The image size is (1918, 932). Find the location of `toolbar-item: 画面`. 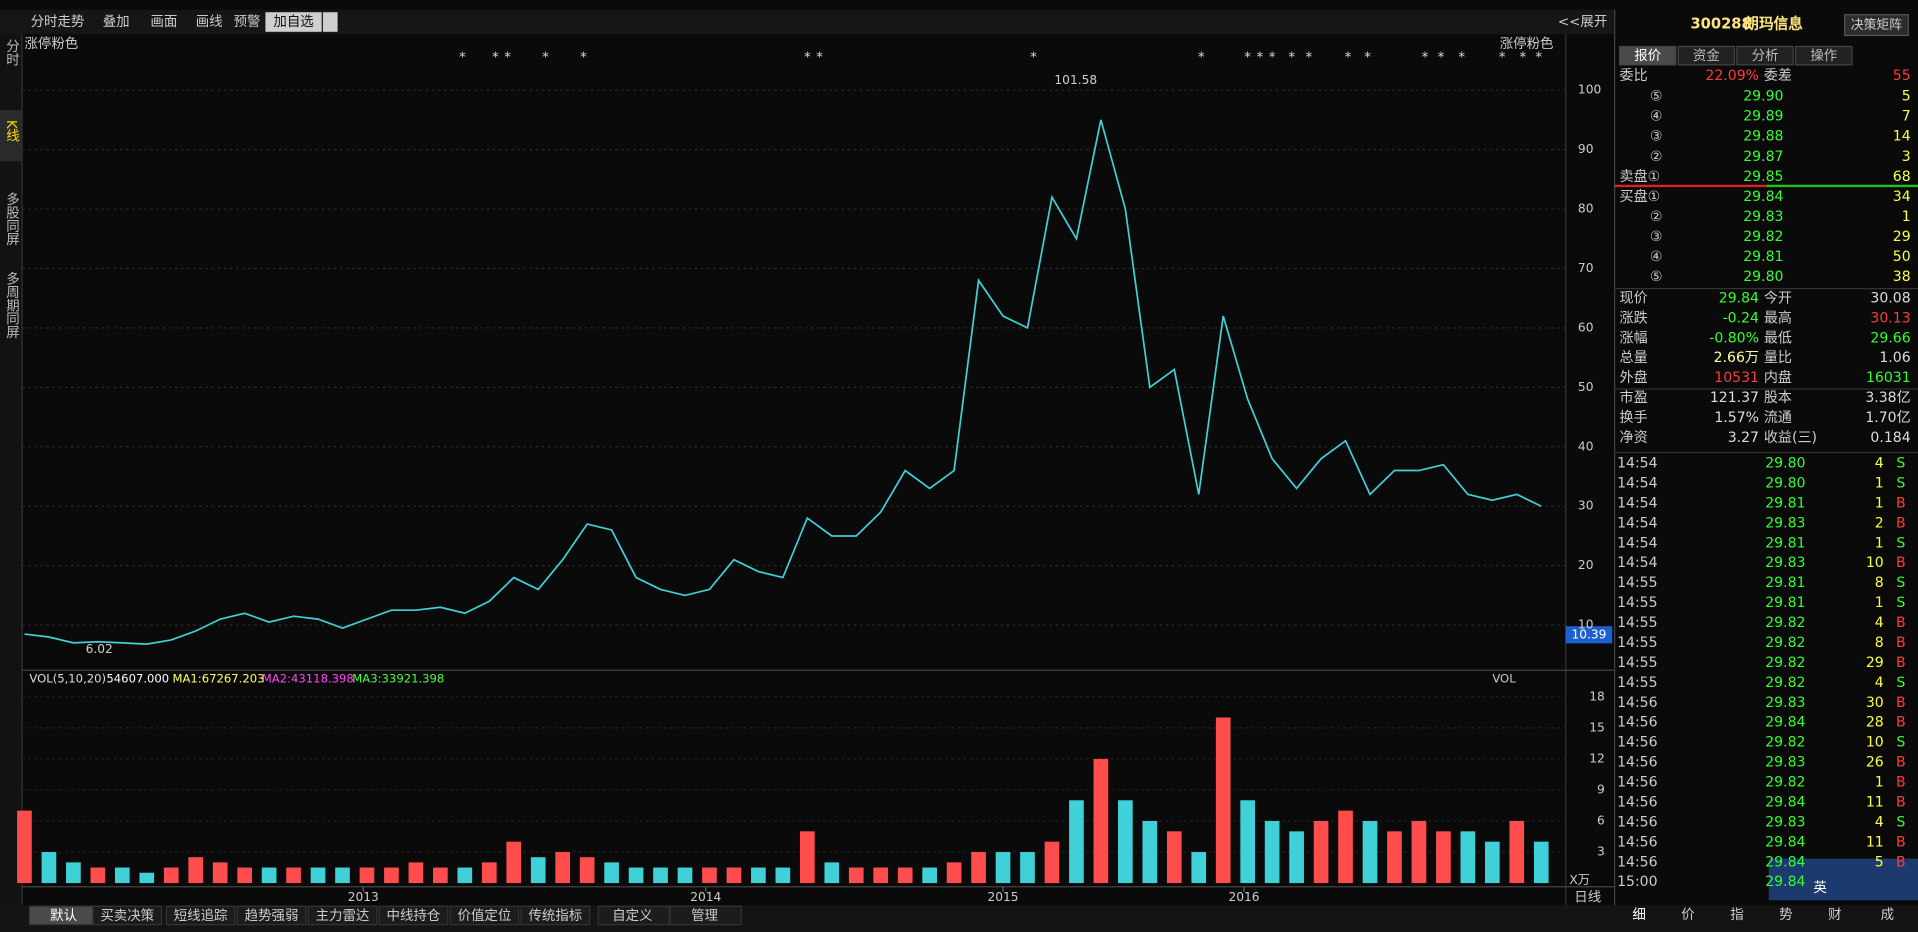

toolbar-item: 画面 is located at coordinates (163, 22).